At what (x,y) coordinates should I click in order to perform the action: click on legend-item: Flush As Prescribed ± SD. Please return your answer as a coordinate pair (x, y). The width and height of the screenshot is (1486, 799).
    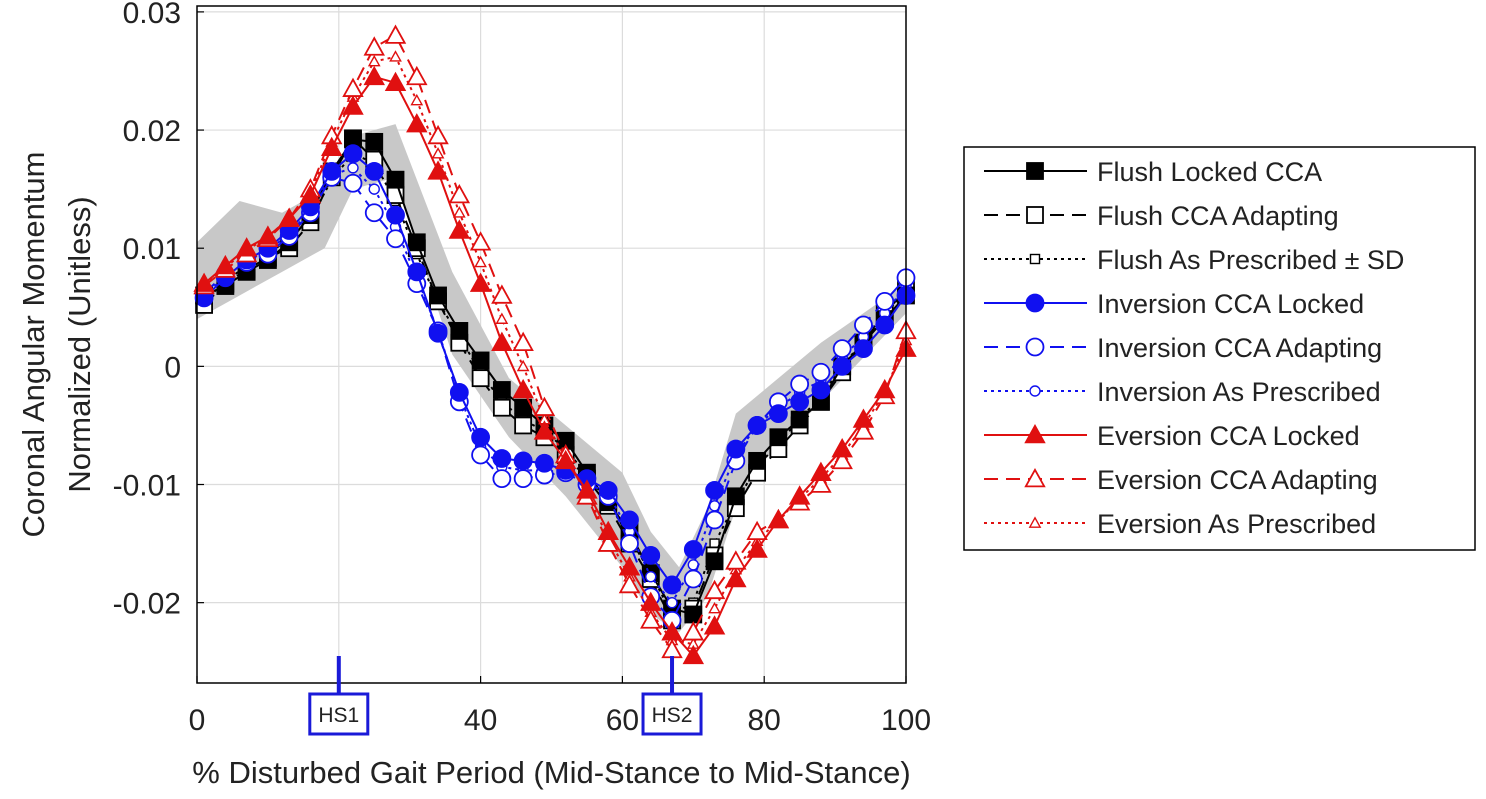
    Looking at the image, I should click on (1194, 260).